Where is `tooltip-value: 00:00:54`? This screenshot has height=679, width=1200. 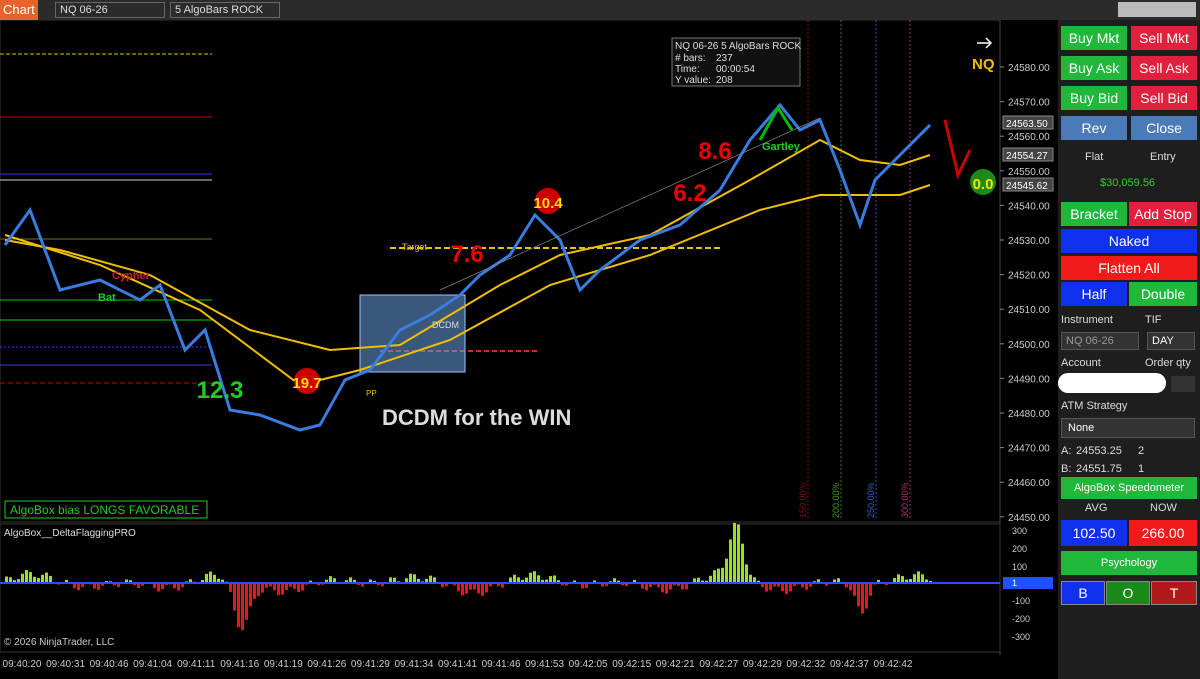 tooltip-value: 00:00:54 is located at coordinates (735, 69).